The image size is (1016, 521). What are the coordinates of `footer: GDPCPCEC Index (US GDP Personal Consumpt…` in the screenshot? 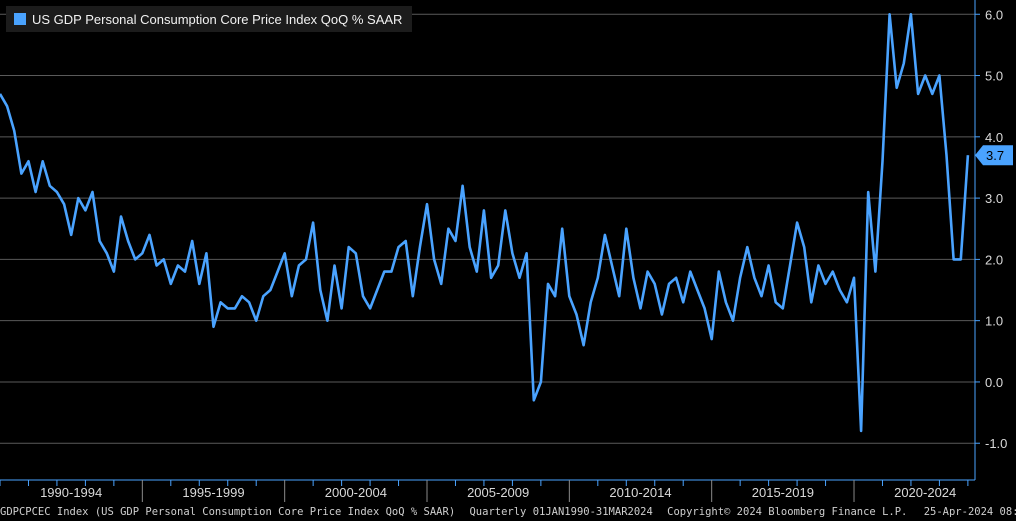 It's located at (508, 512).